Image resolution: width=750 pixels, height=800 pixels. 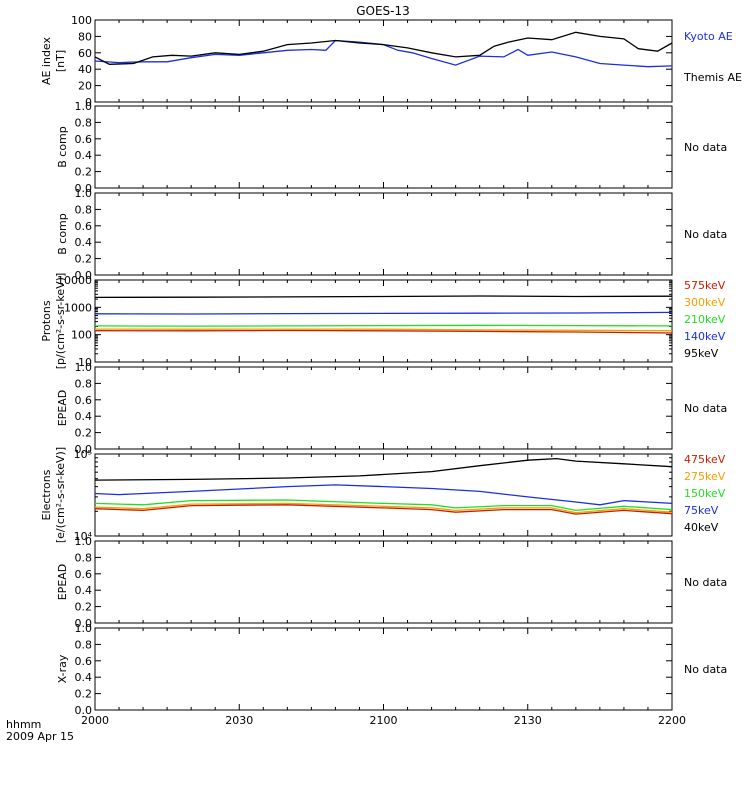 I want to click on panel-2: 0.0 0.2 0.4 0.6 0.8 1.0 B comp No data, so click(x=391, y=147).